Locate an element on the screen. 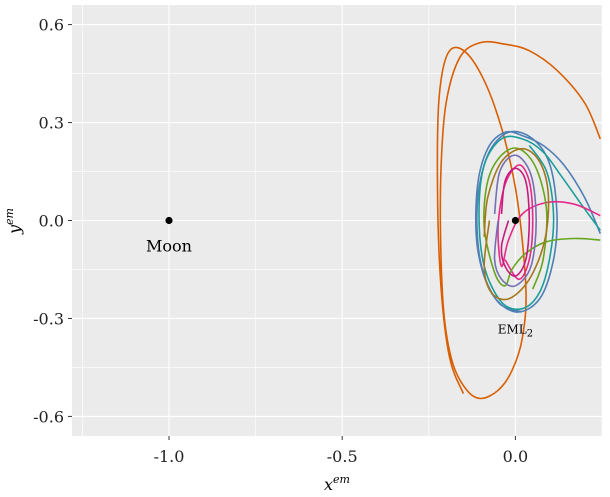 The image size is (610, 497). x-axis: -1.0 -0.5 0.0 is located at coordinates (341, 451).